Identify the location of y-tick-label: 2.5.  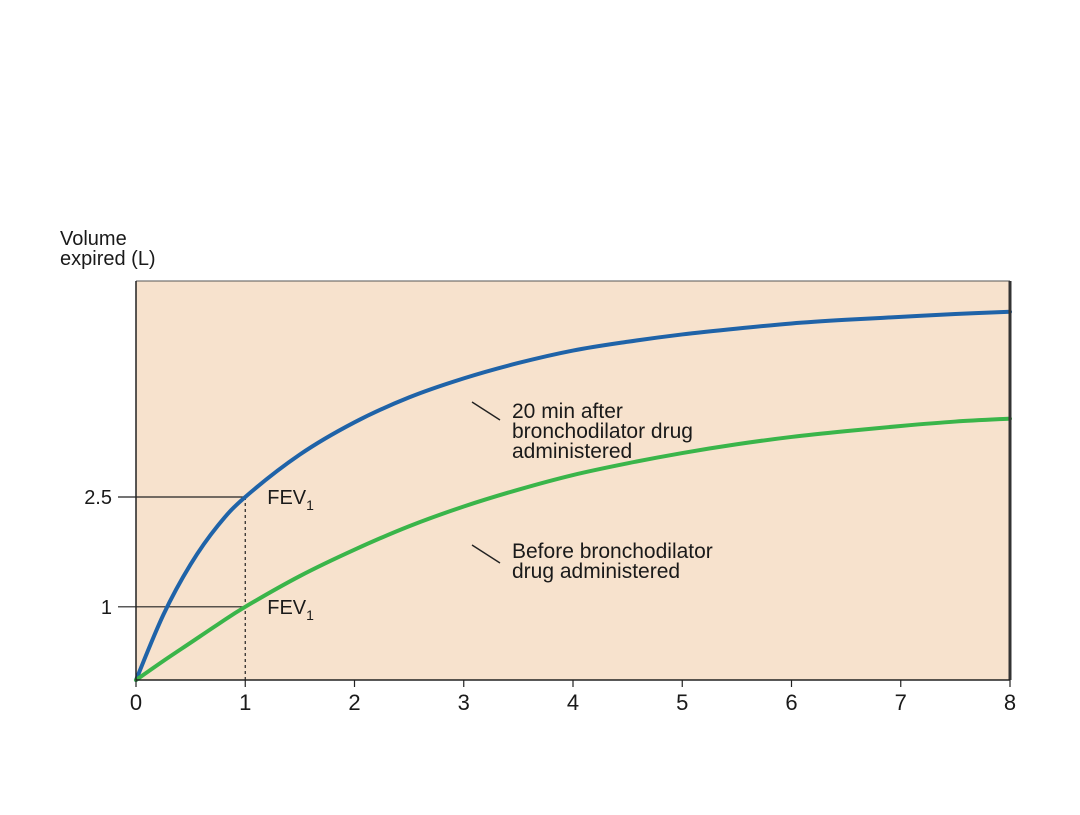
(98, 498).